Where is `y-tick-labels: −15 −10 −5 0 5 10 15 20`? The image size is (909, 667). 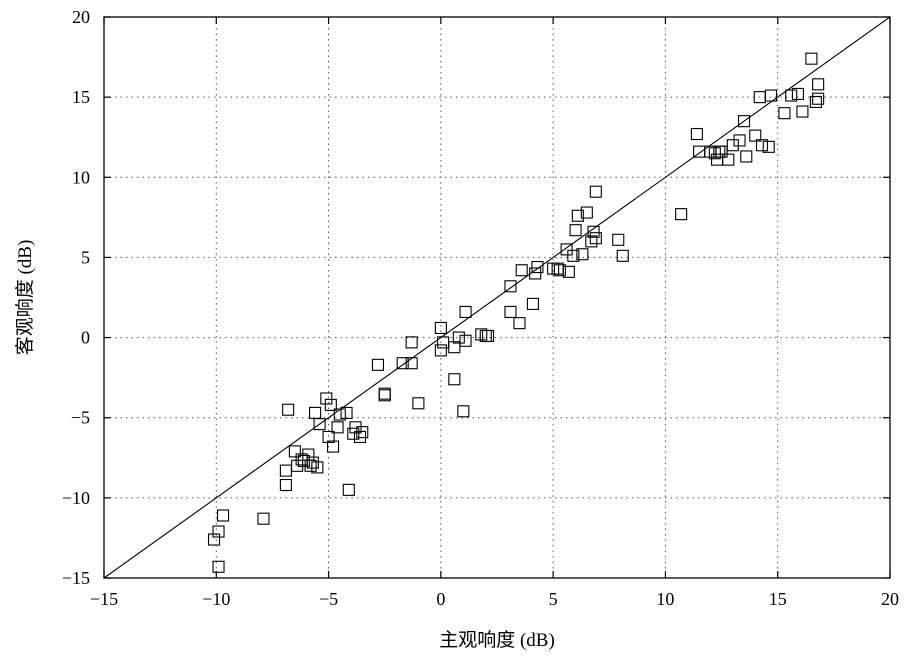 y-tick-labels: −15 −10 −5 0 5 10 15 20 is located at coordinates (76, 297).